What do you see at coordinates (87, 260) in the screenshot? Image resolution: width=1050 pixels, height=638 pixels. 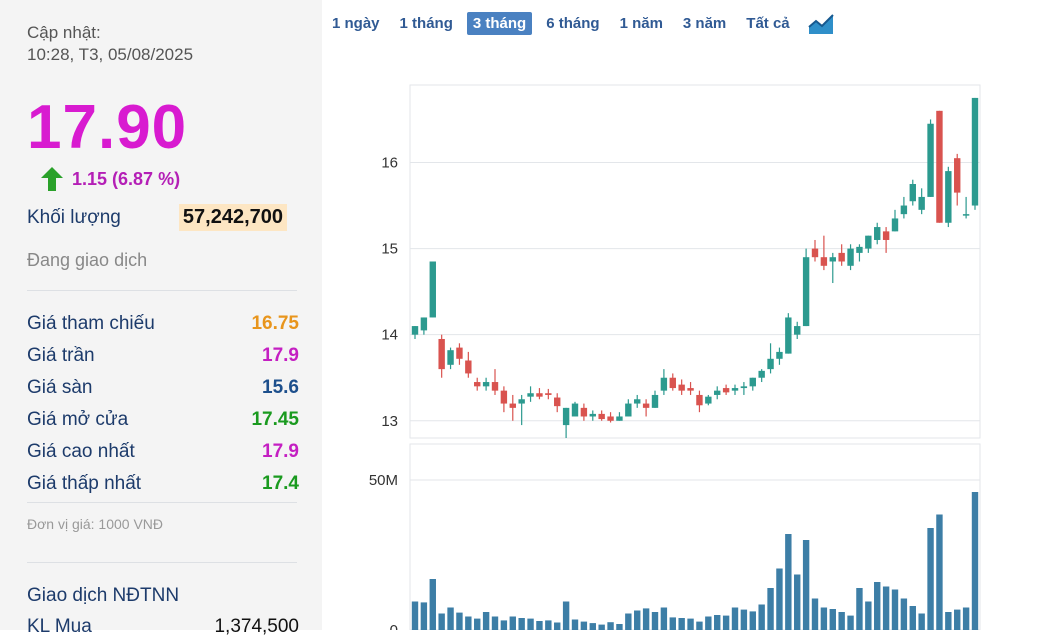 I see `trading-status: Đang giao dịch` at bounding box center [87, 260].